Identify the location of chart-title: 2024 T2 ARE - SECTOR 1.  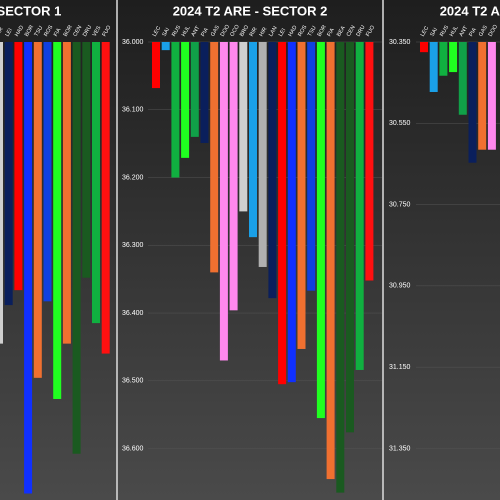
(30, 10).